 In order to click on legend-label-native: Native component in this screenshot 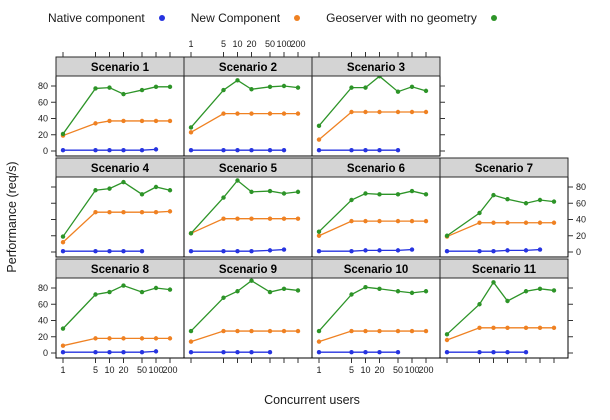, I will do `click(96, 18)`.